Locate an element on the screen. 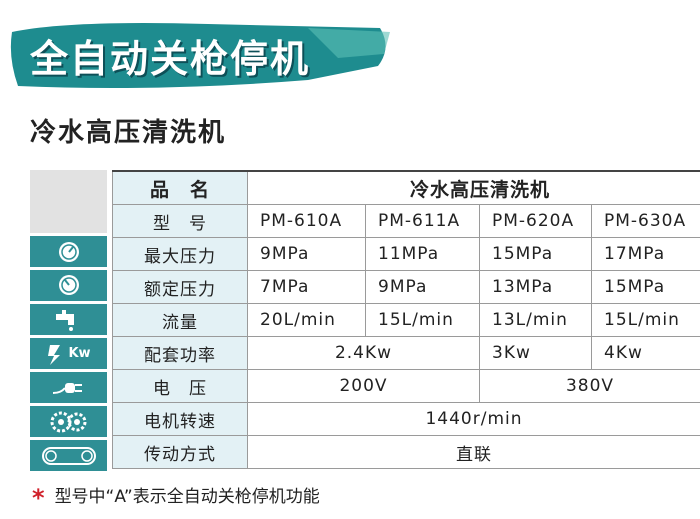 This screenshot has height=519, width=700. row: 最大压力 9MPa 11MPa 15MPa 17MPa is located at coordinates (406, 254).